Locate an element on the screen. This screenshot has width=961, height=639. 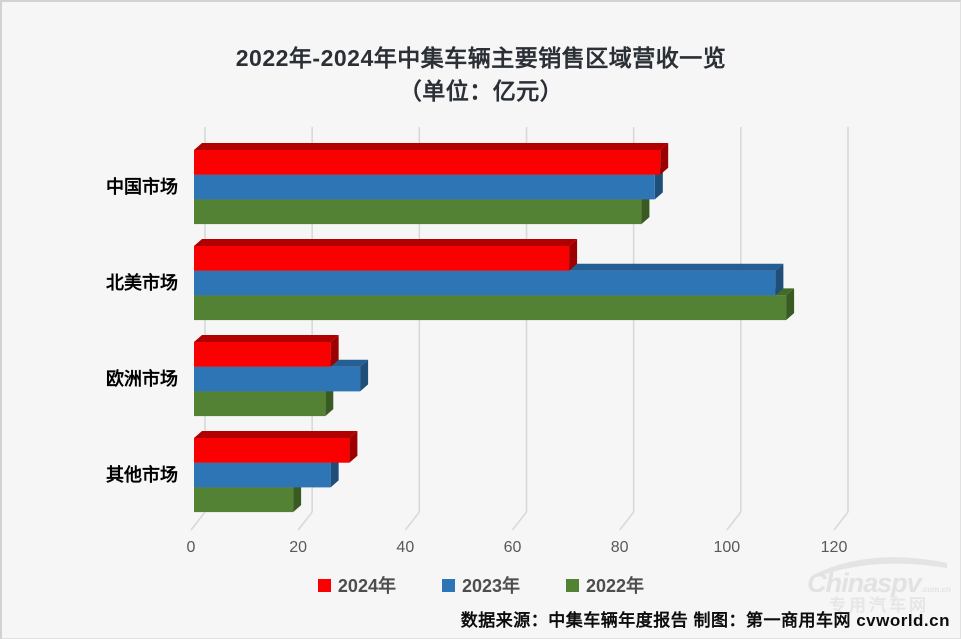
x-tick-label-0: 0 is located at coordinates (191, 547).